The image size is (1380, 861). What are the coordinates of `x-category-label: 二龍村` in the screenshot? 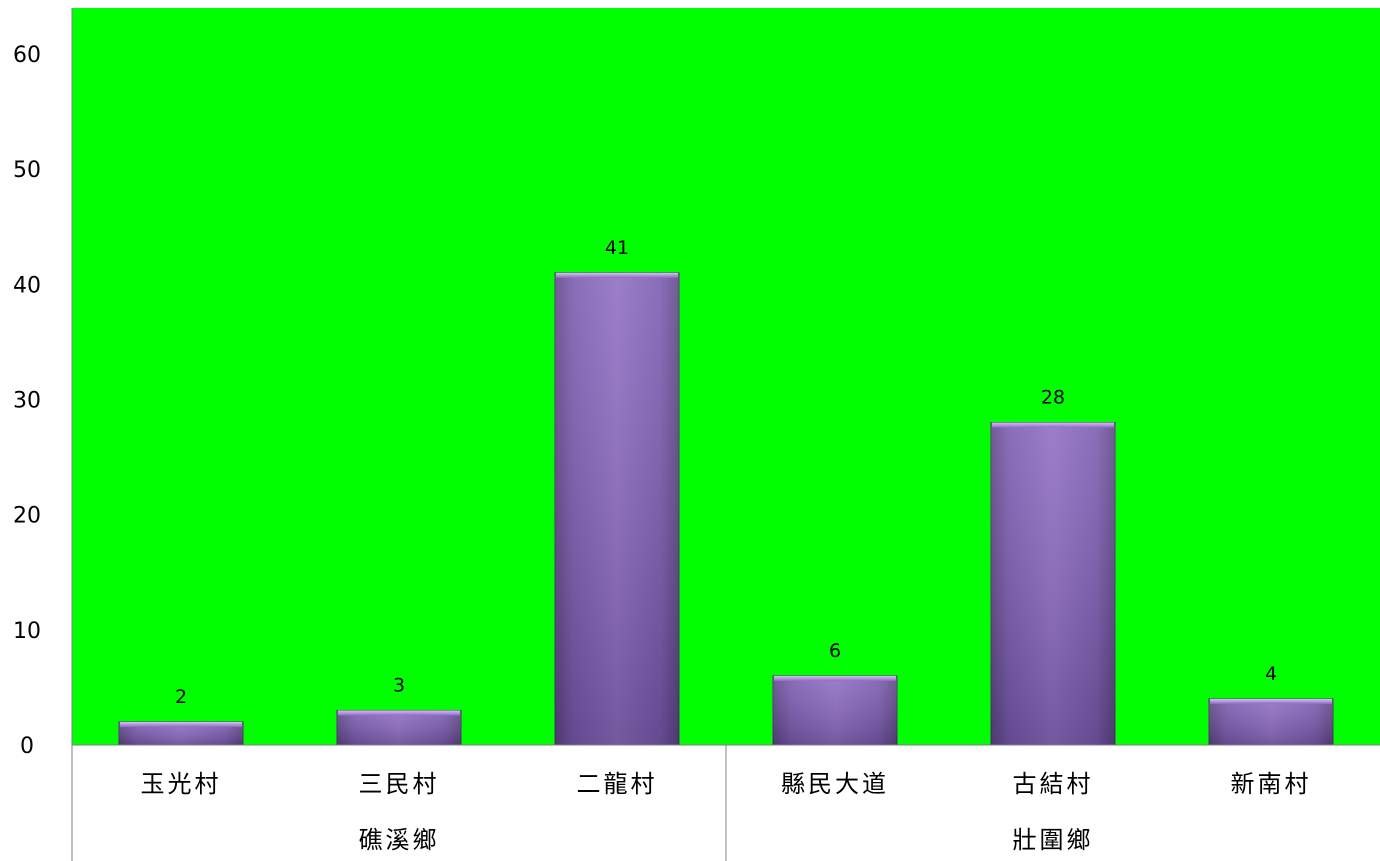 It's located at (617, 784).